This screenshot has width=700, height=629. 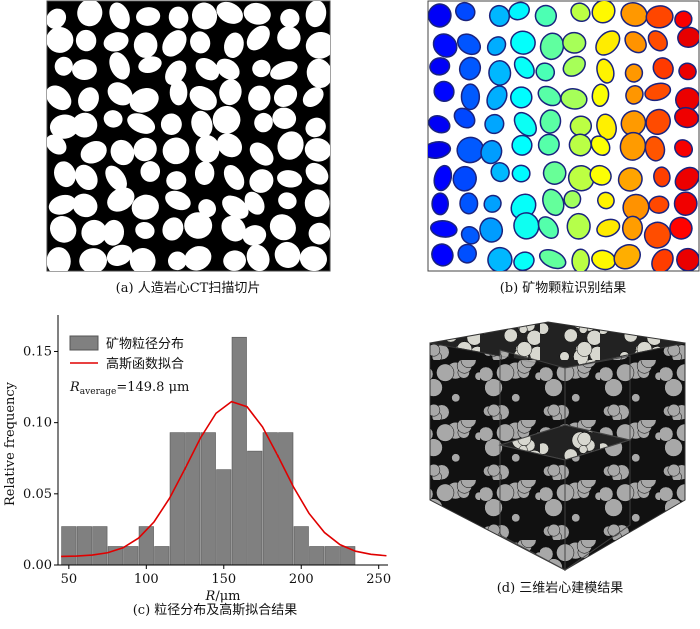 What do you see at coordinates (146, 579) in the screenshot?
I see `x-tick-label: 100` at bounding box center [146, 579].